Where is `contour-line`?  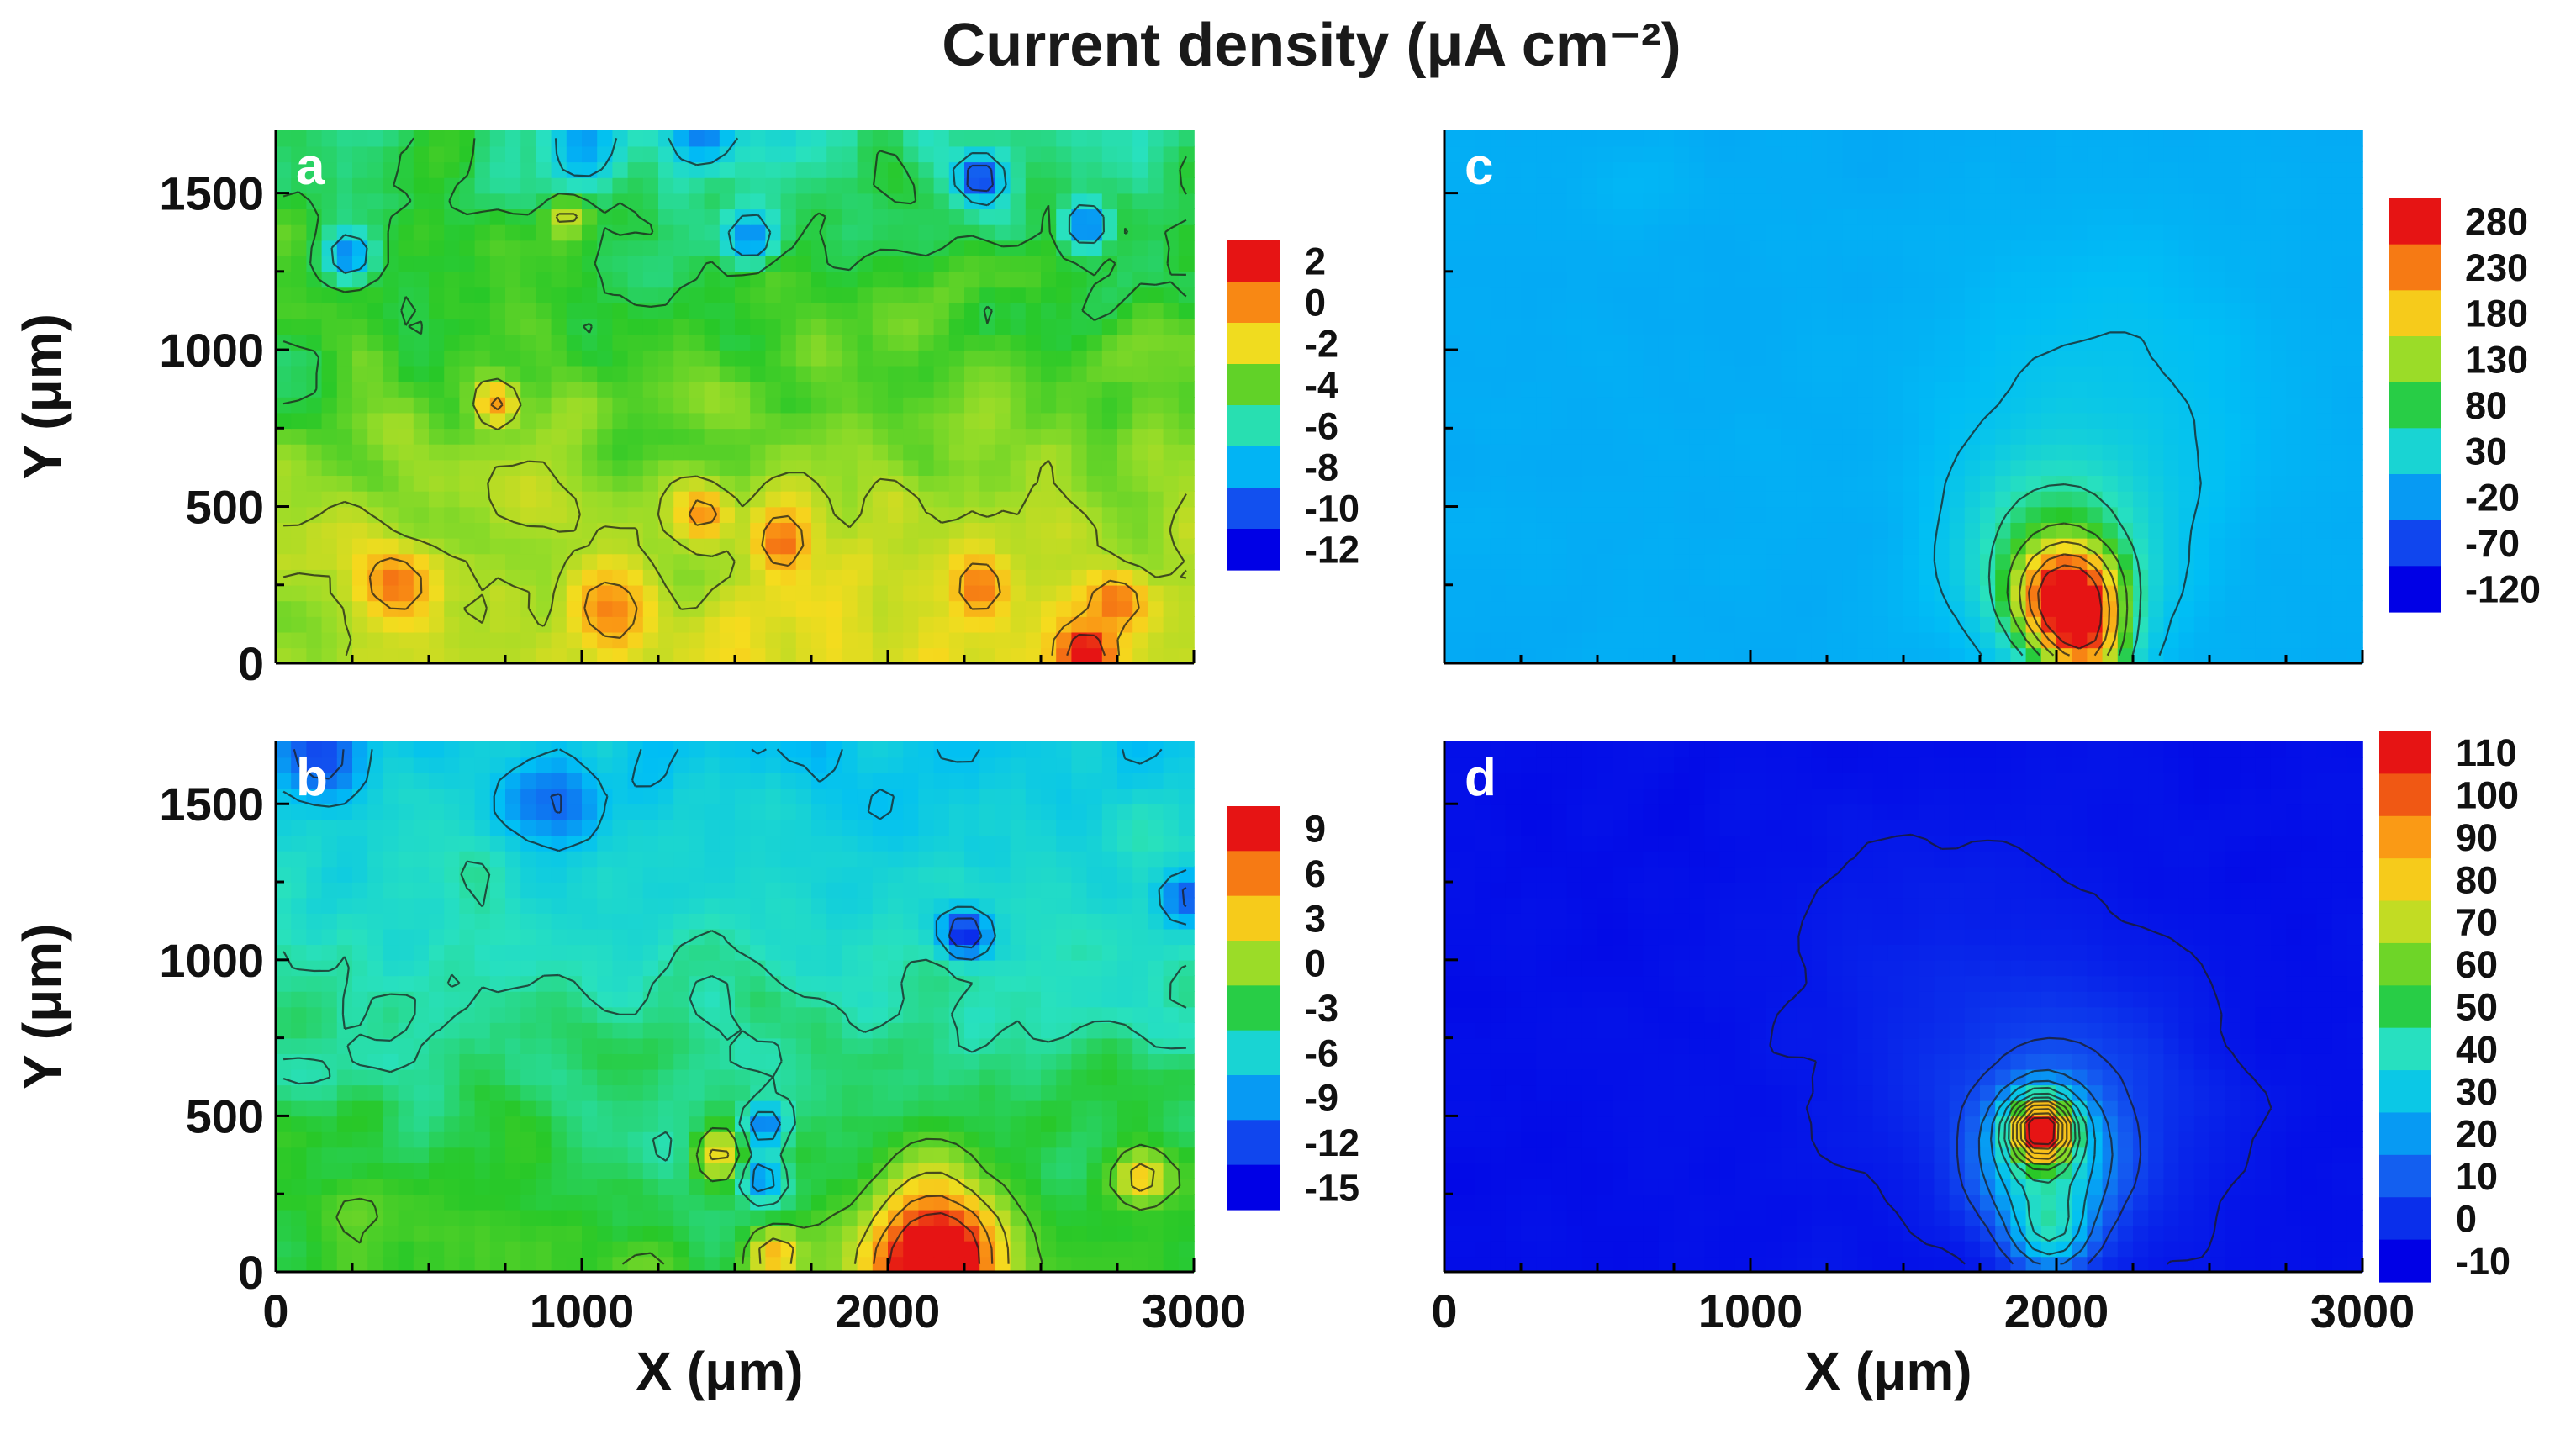 contour-line is located at coordinates (740, 849).